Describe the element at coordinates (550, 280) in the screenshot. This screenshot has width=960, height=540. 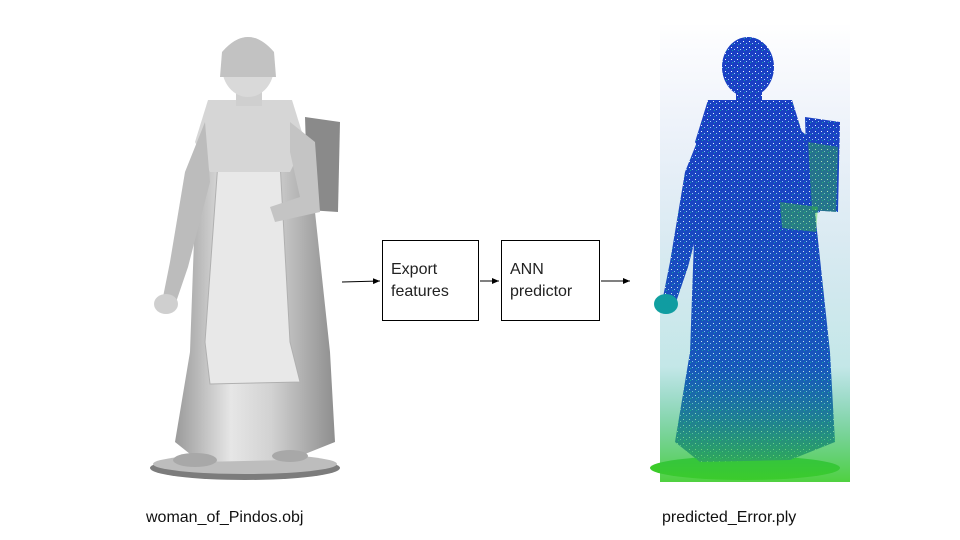
I see `ann-predictor-box: ANN predictor` at that location.